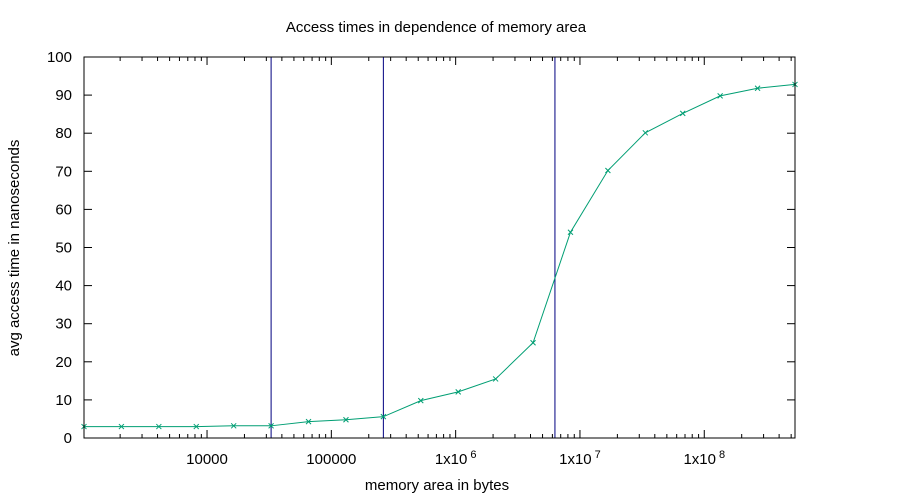 The image size is (900, 500). What do you see at coordinates (68, 438) in the screenshot?
I see `y-tick-label: 0` at bounding box center [68, 438].